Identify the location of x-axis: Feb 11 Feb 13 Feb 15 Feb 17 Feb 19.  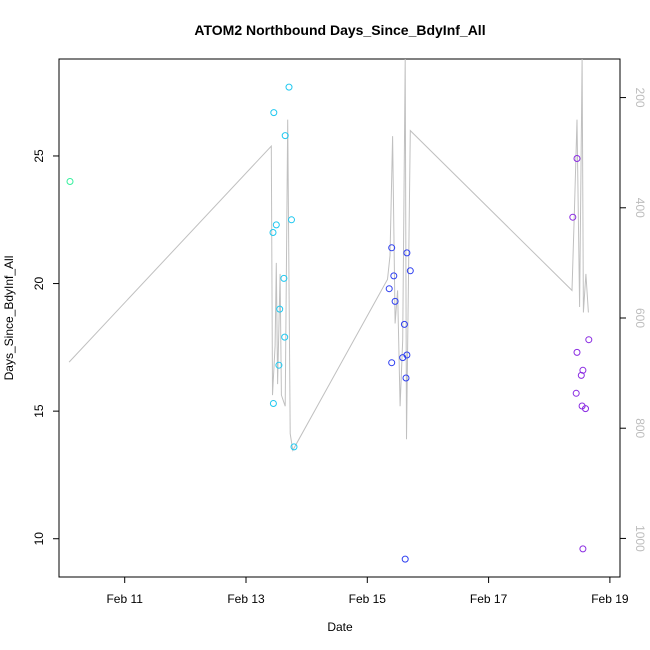
(367, 591).